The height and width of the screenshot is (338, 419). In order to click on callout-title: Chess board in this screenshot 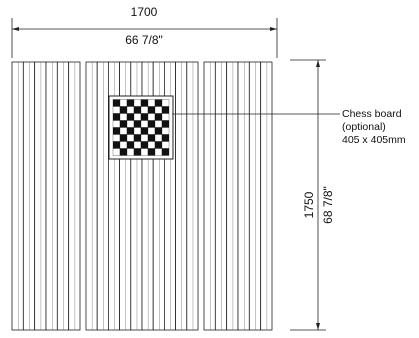, I will do `click(372, 114)`.